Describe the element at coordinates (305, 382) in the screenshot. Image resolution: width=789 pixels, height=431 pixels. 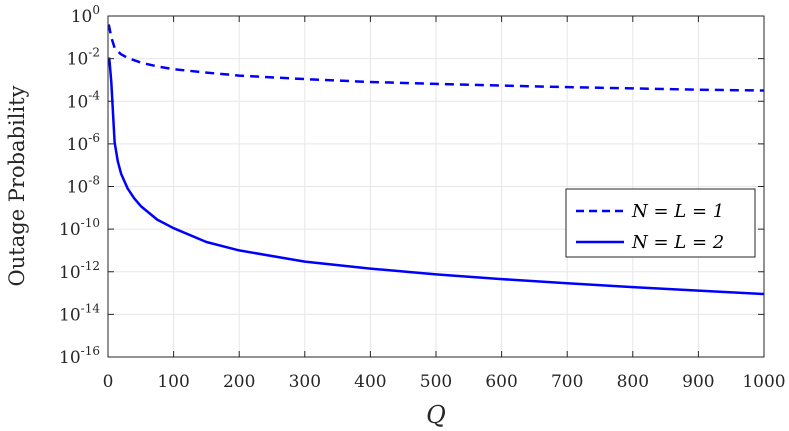
I see `x-tick-label: 300` at that location.